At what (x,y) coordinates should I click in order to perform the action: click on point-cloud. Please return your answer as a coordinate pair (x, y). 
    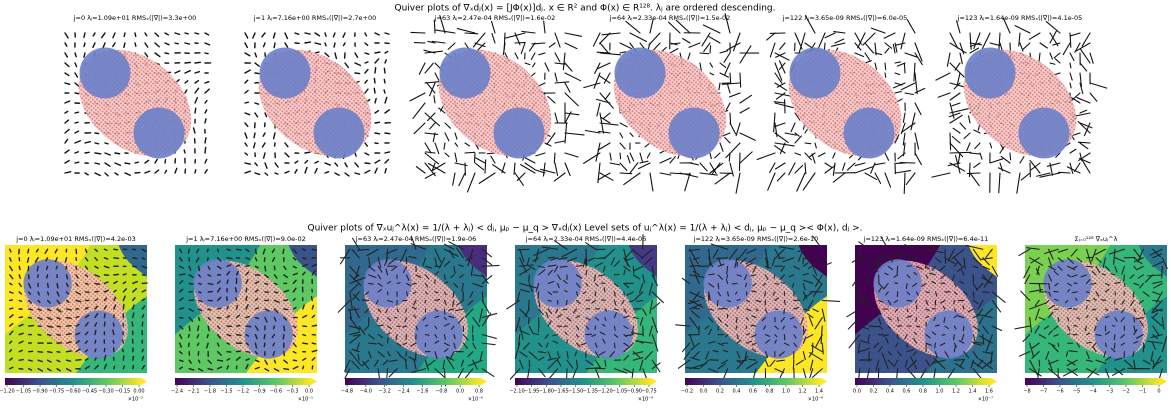
    Looking at the image, I should click on (495, 103).